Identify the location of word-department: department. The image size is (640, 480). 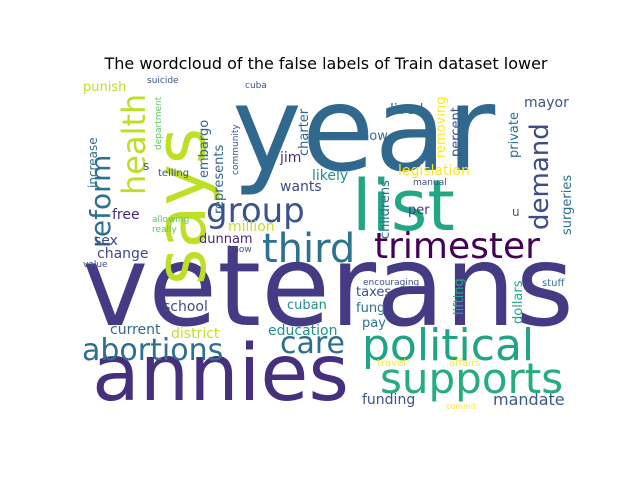
(159, 123).